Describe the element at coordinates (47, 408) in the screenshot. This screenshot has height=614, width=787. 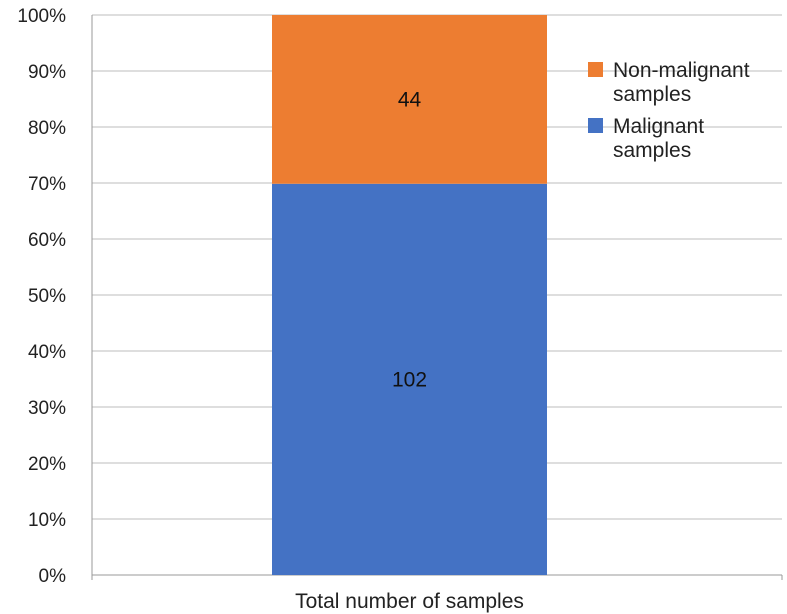
I see `y-tick-label: 30%` at that location.